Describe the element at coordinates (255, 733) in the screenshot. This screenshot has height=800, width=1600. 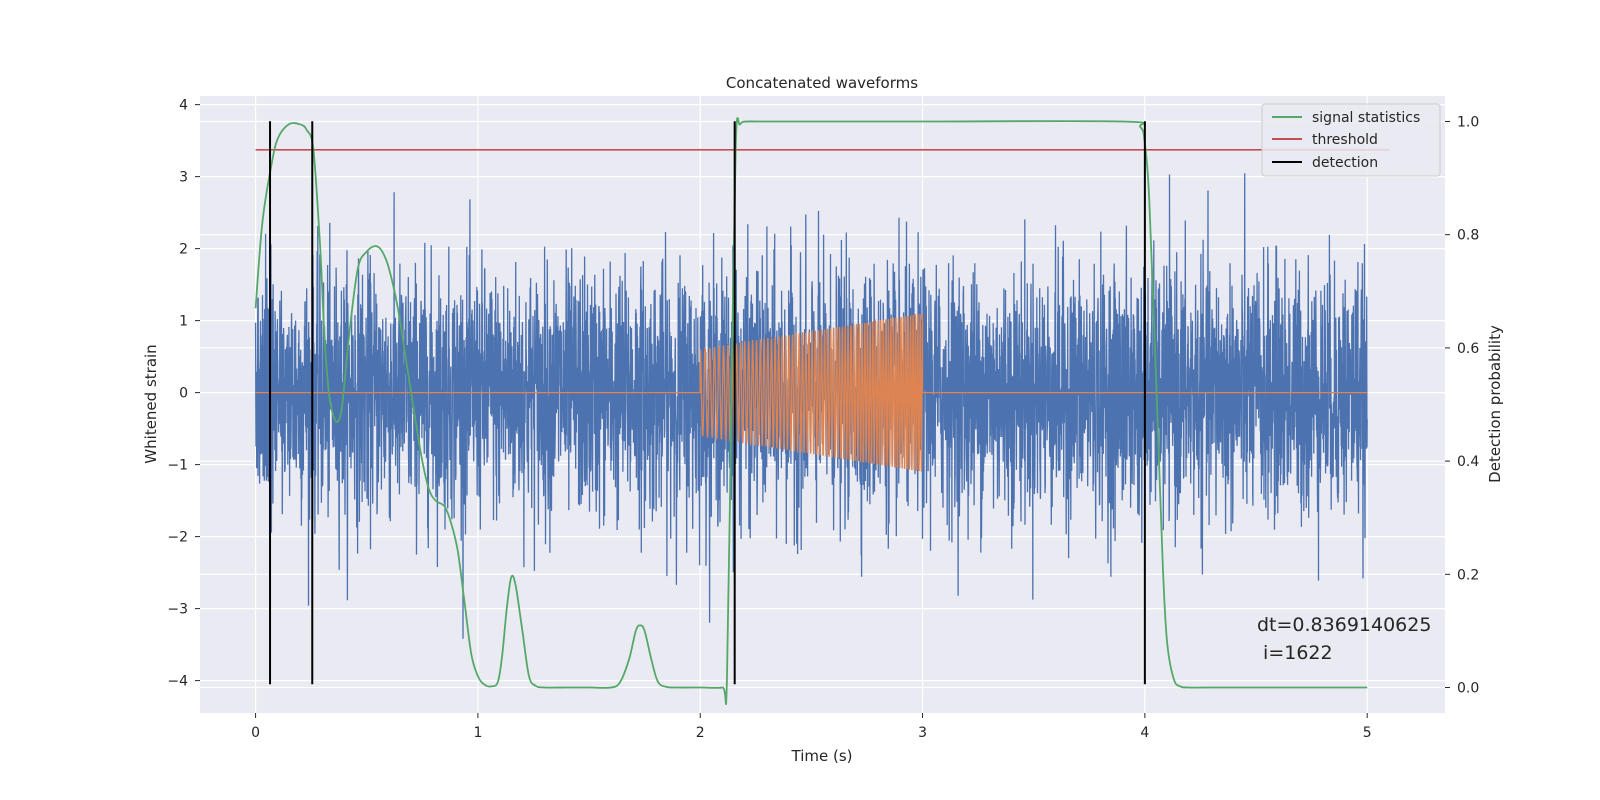
I see `x-tick-label: 0` at that location.